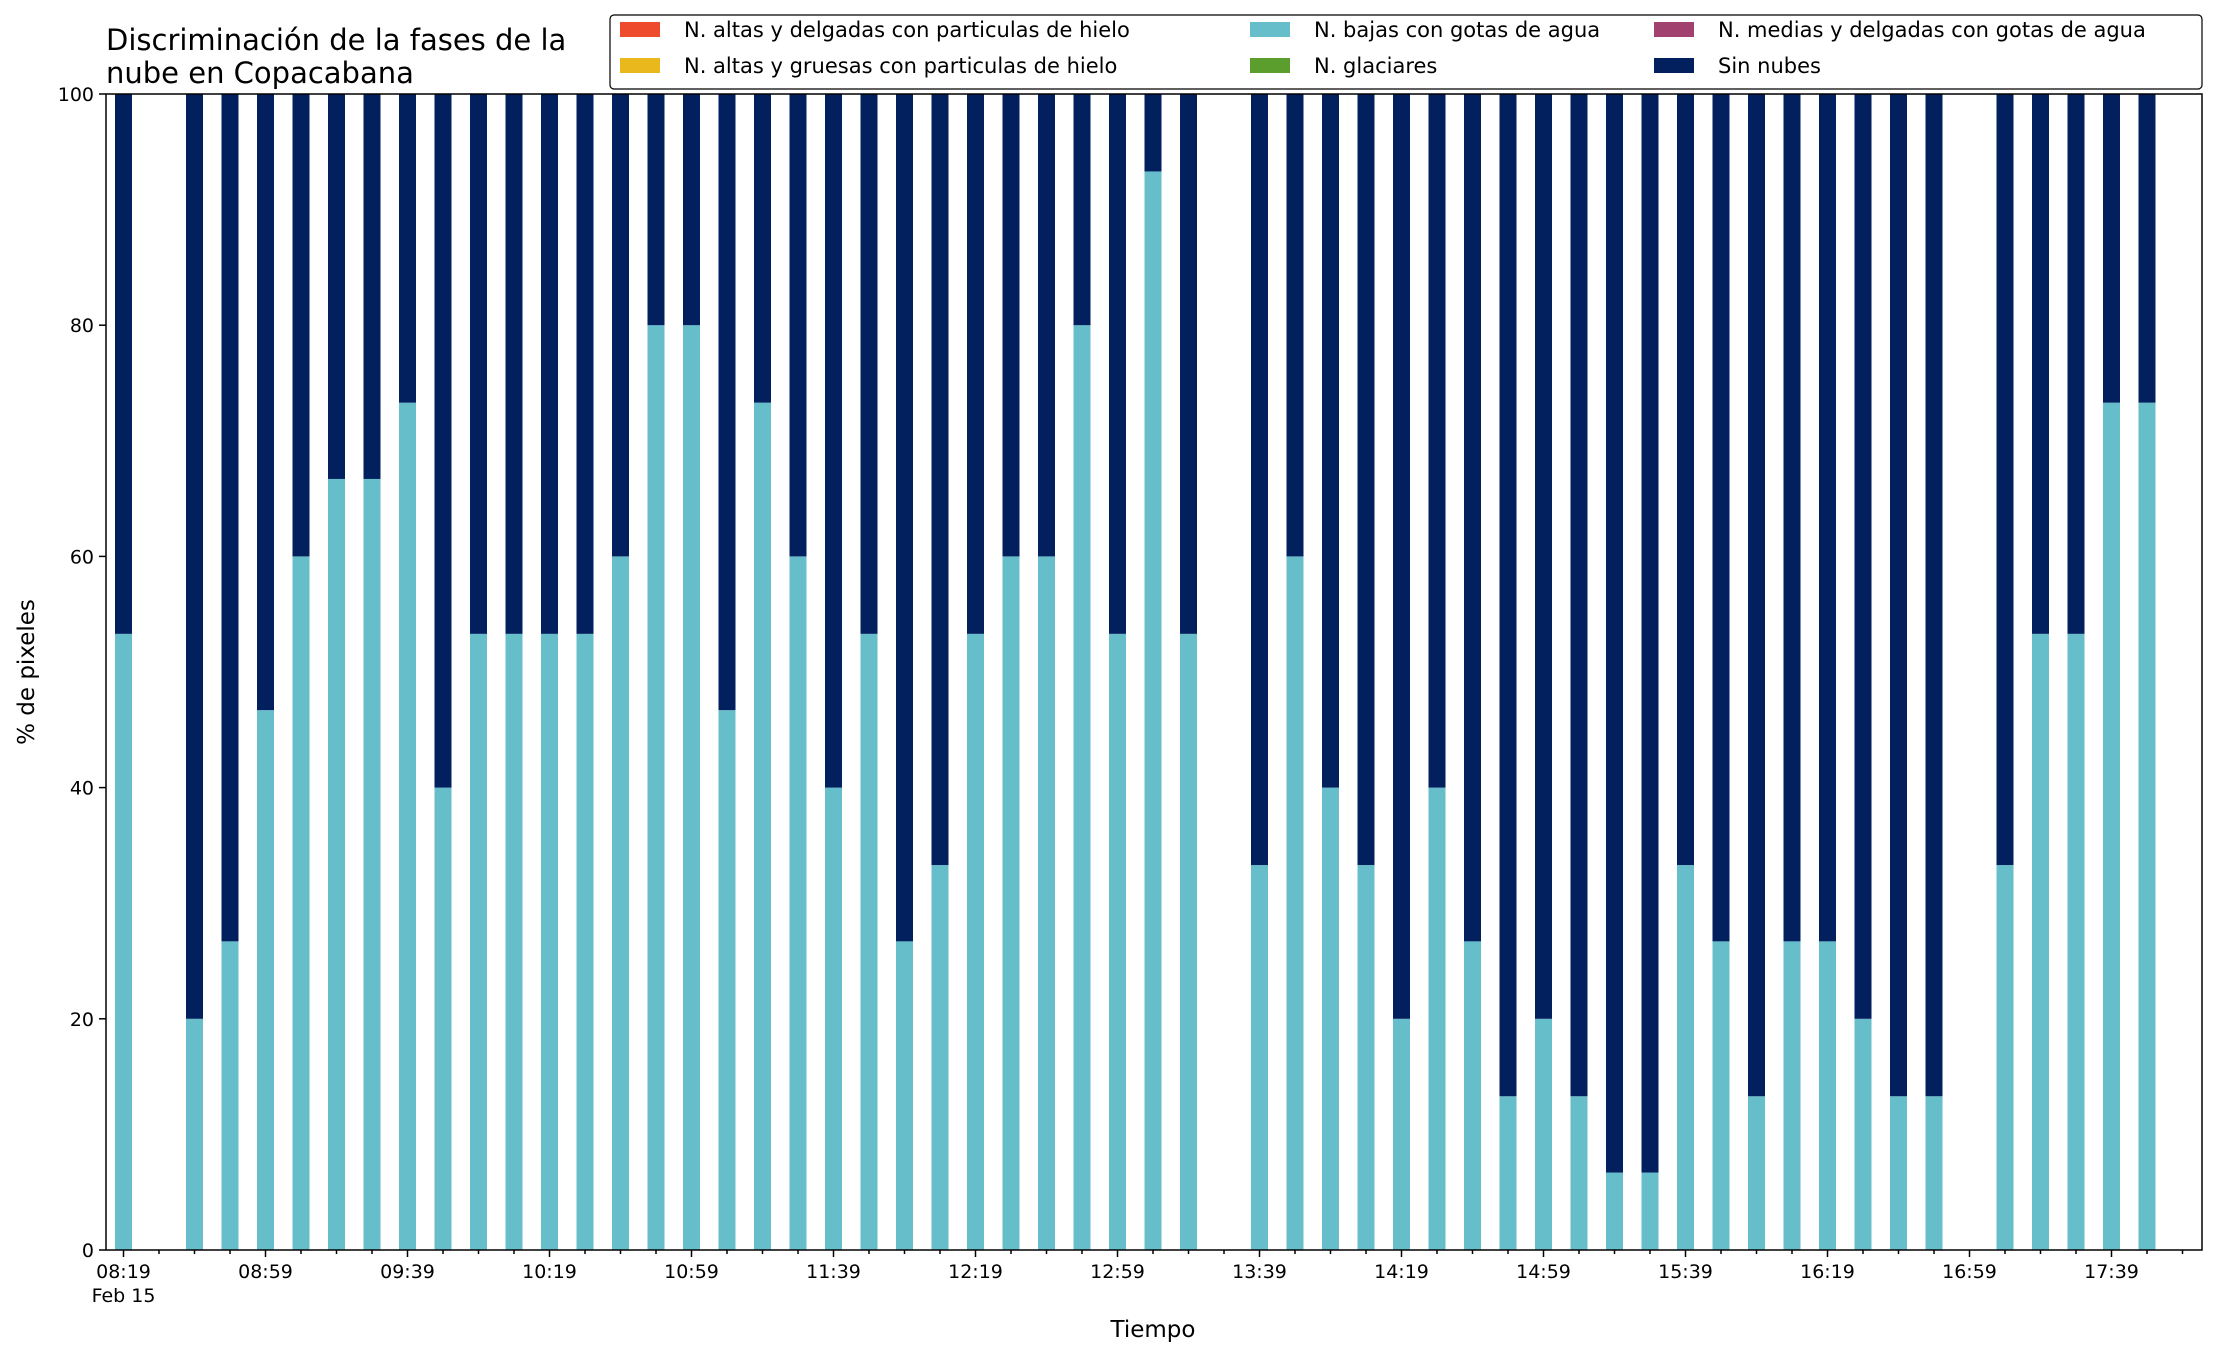  What do you see at coordinates (88, 1251) in the screenshot?
I see `y-tick-label-0: 0` at bounding box center [88, 1251].